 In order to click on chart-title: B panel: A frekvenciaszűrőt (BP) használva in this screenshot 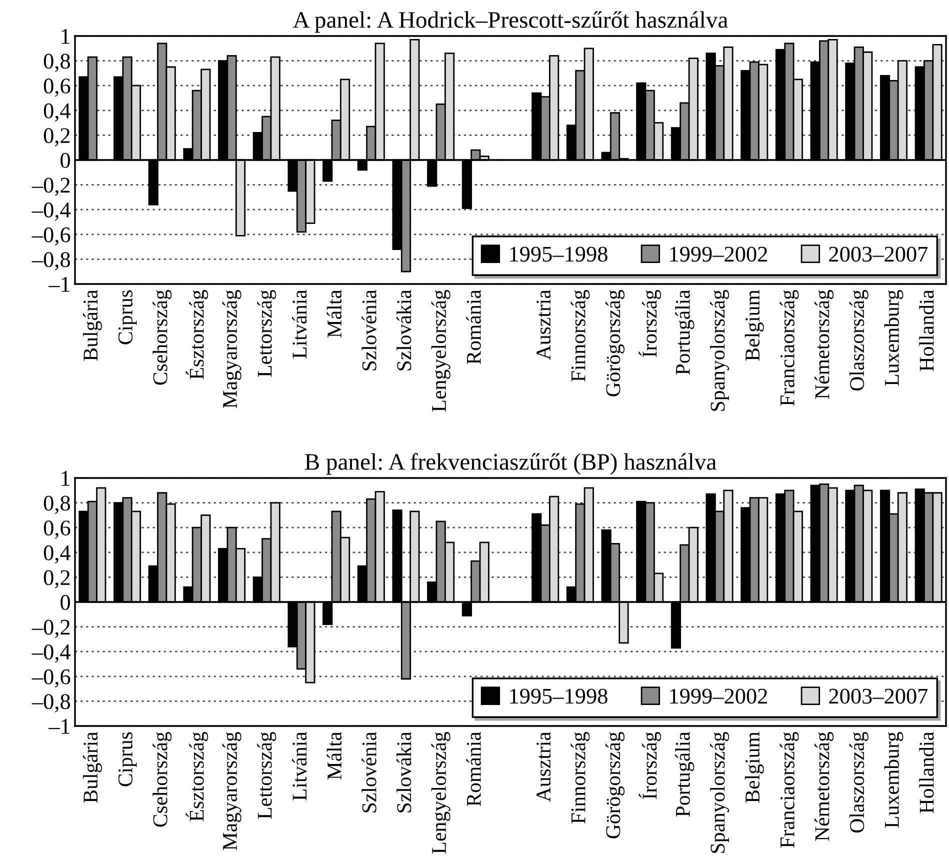, I will do `click(510, 464)`.